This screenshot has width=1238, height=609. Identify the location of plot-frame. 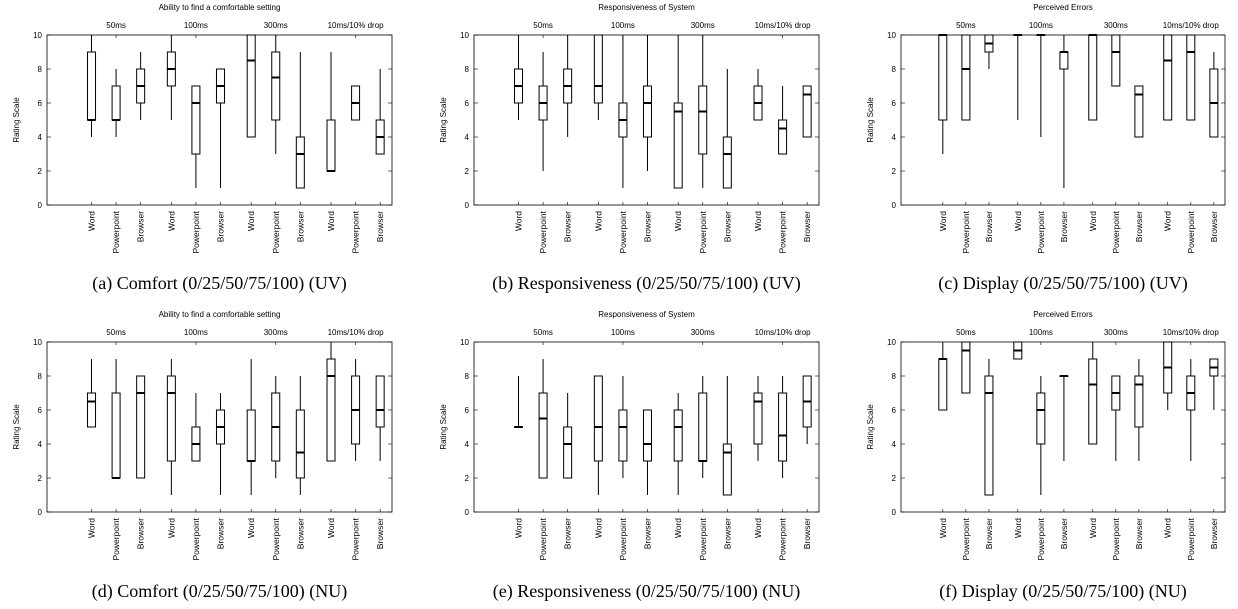
(219, 427).